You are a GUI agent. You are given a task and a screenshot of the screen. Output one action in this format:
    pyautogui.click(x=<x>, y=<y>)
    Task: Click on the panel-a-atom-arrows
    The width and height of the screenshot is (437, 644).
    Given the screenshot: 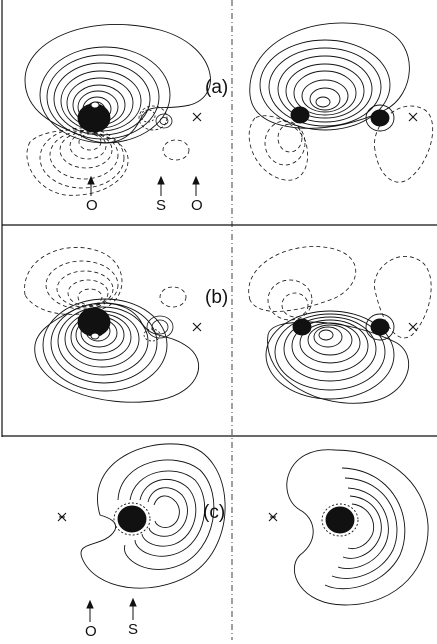 What is the action you would take?
    pyautogui.click(x=143, y=186)
    